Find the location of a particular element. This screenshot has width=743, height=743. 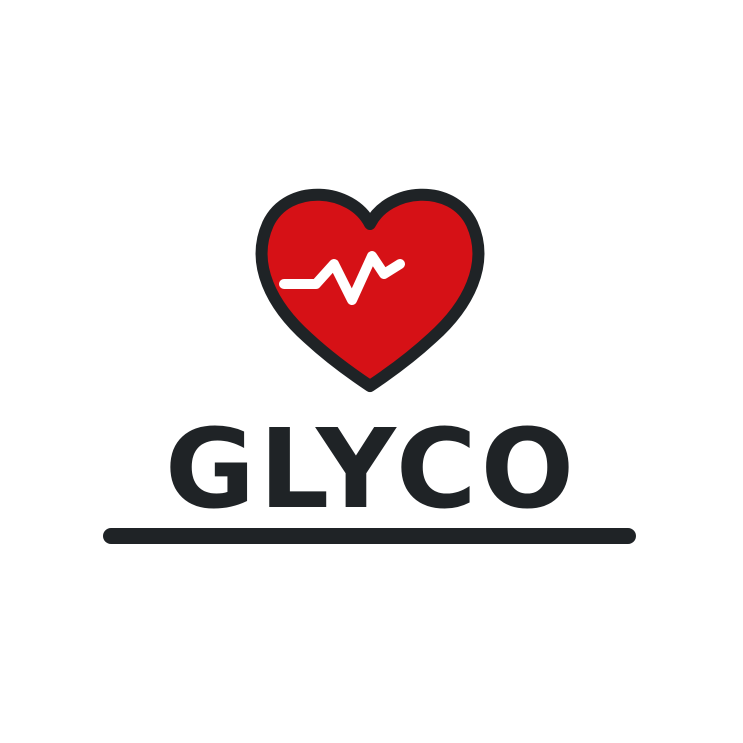

pulse-line is located at coordinates (342, 278).